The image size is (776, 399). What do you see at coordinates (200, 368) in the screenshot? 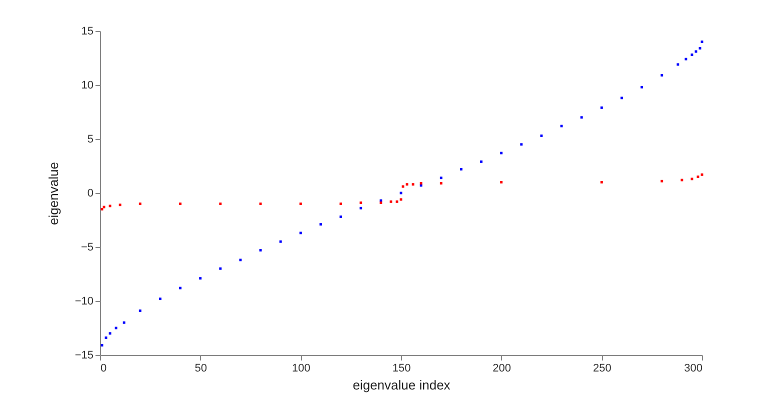
I see `x-tick-label: 50` at bounding box center [200, 368].